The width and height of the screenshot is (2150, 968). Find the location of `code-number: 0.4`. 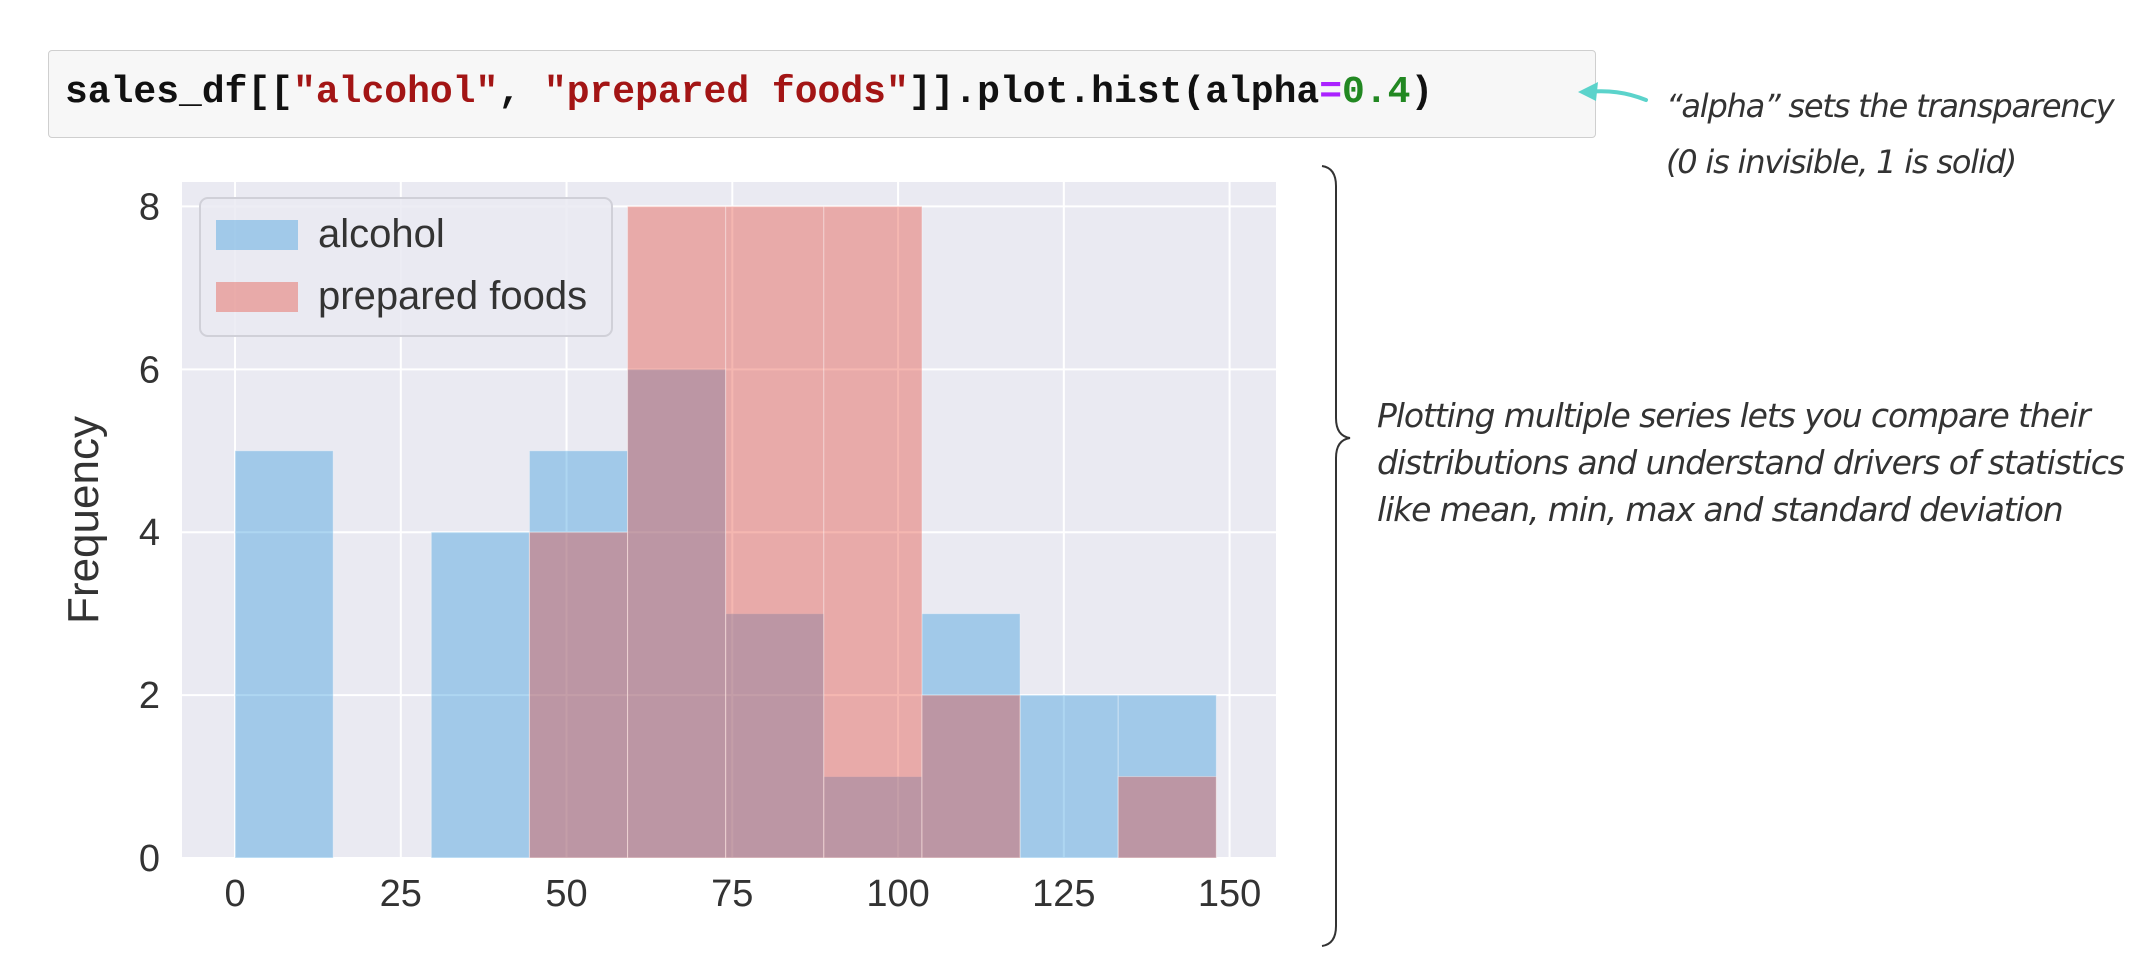

code-number: 0.4 is located at coordinates (1376, 92).